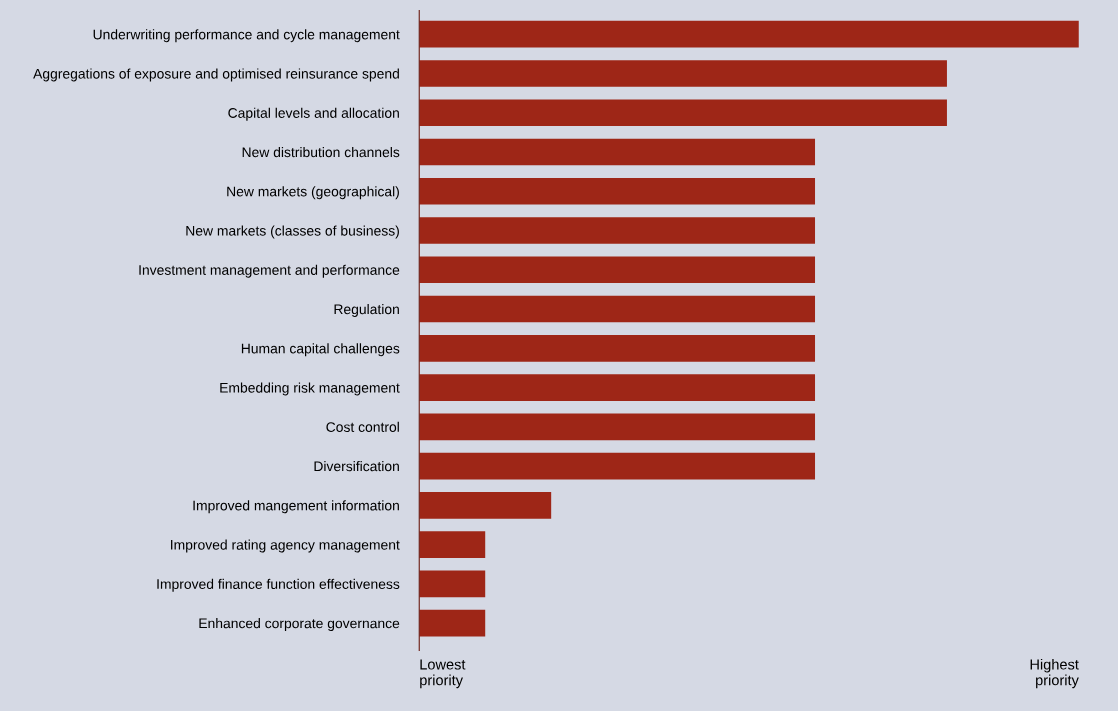 The width and height of the screenshot is (1118, 711). Describe the element at coordinates (443, 674) in the screenshot. I see `text: Lowest priority` at that location.